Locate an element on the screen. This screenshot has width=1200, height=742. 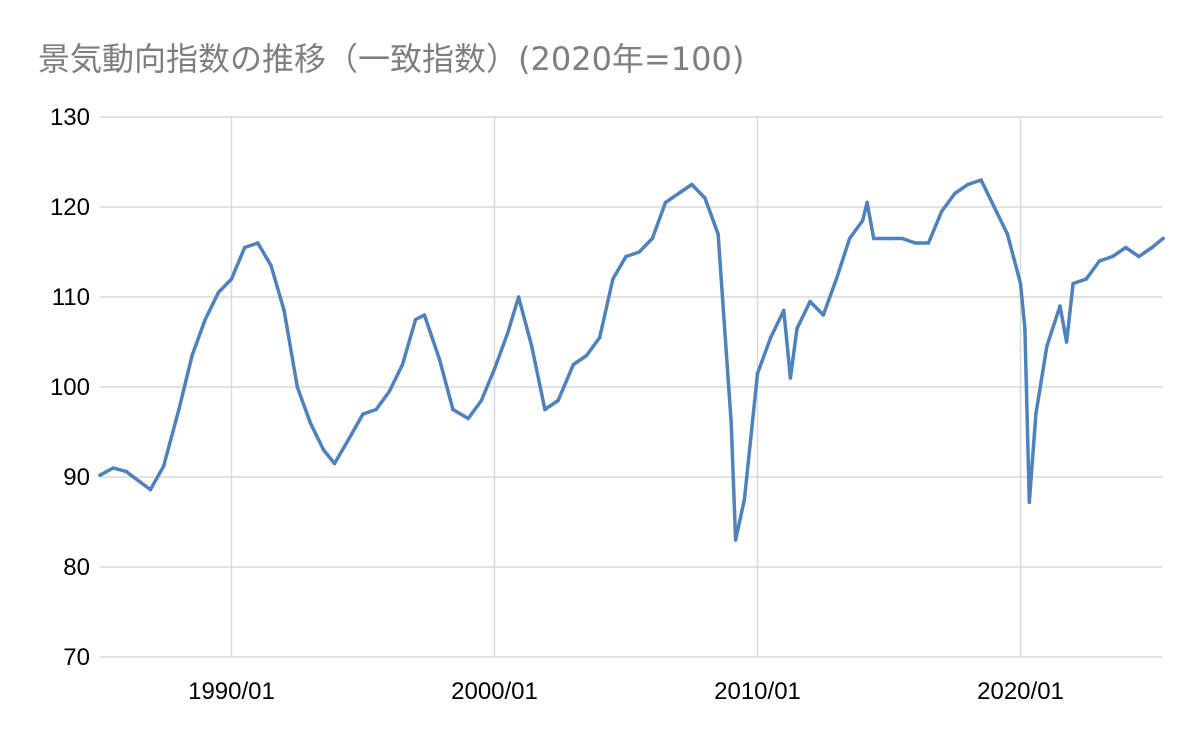
x-tick-label: 1990/01 is located at coordinates (231, 691).